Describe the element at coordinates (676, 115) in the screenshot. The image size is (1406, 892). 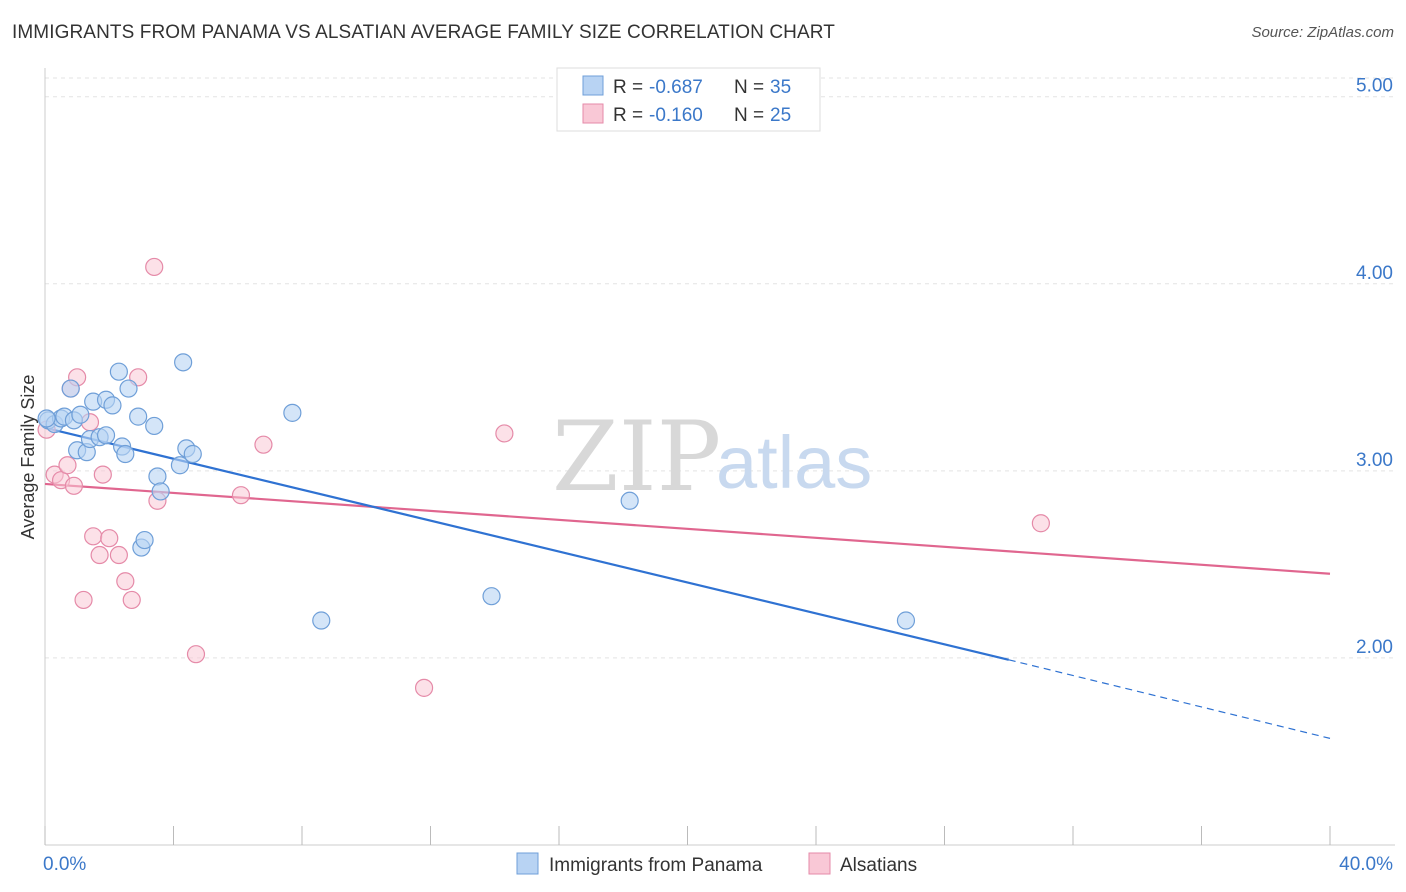
I see `legend-r-value-alsatians: -0.160` at that location.